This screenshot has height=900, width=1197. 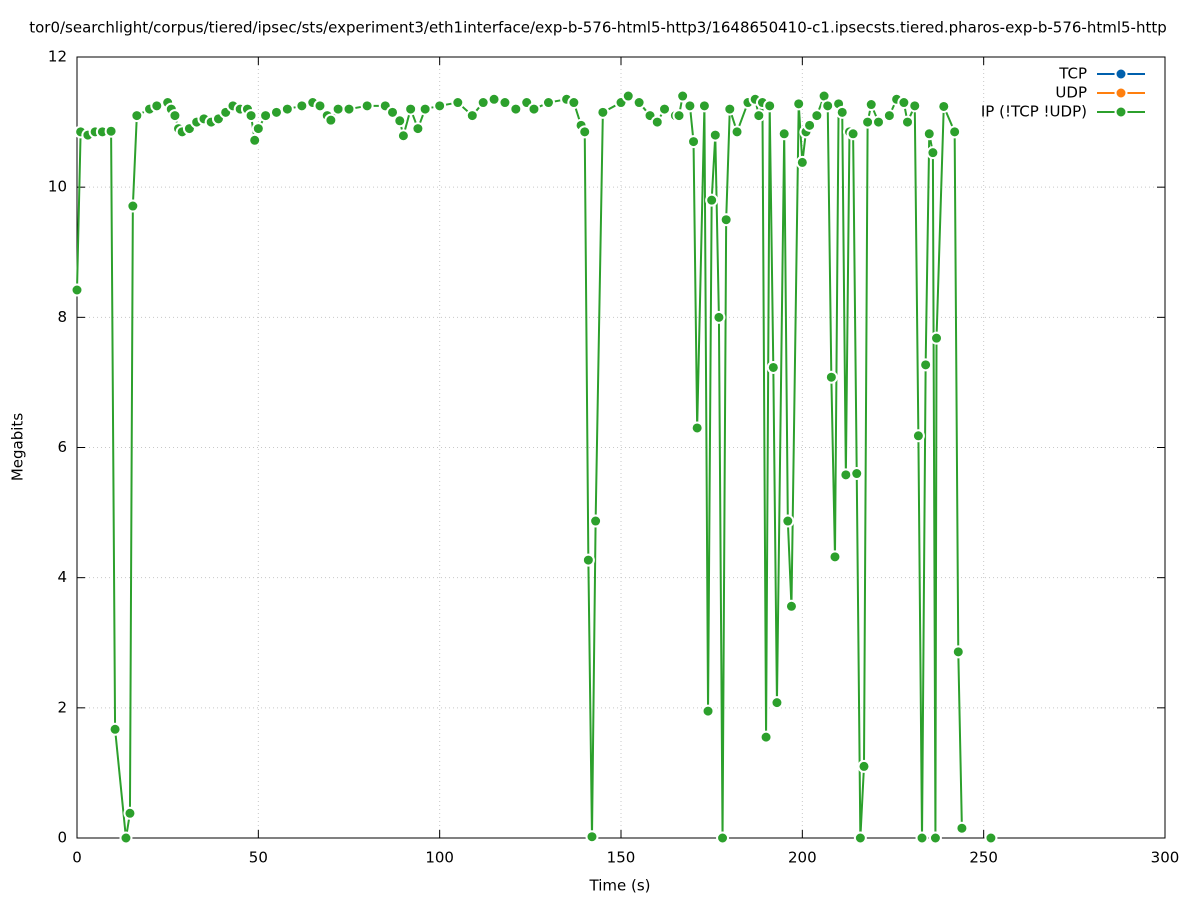 What do you see at coordinates (258, 858) in the screenshot?
I see `x-tick-label: 50` at bounding box center [258, 858].